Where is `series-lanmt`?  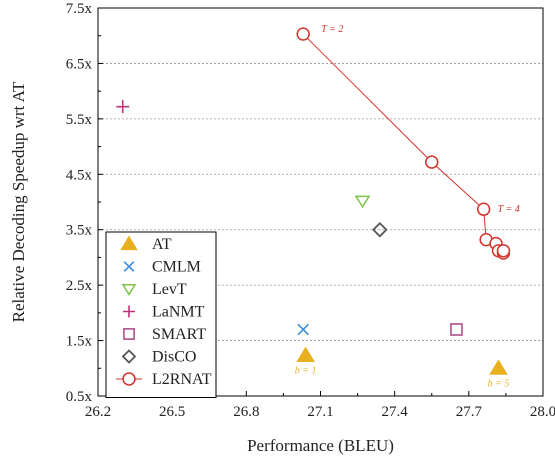 series-lanmt is located at coordinates (123, 107).